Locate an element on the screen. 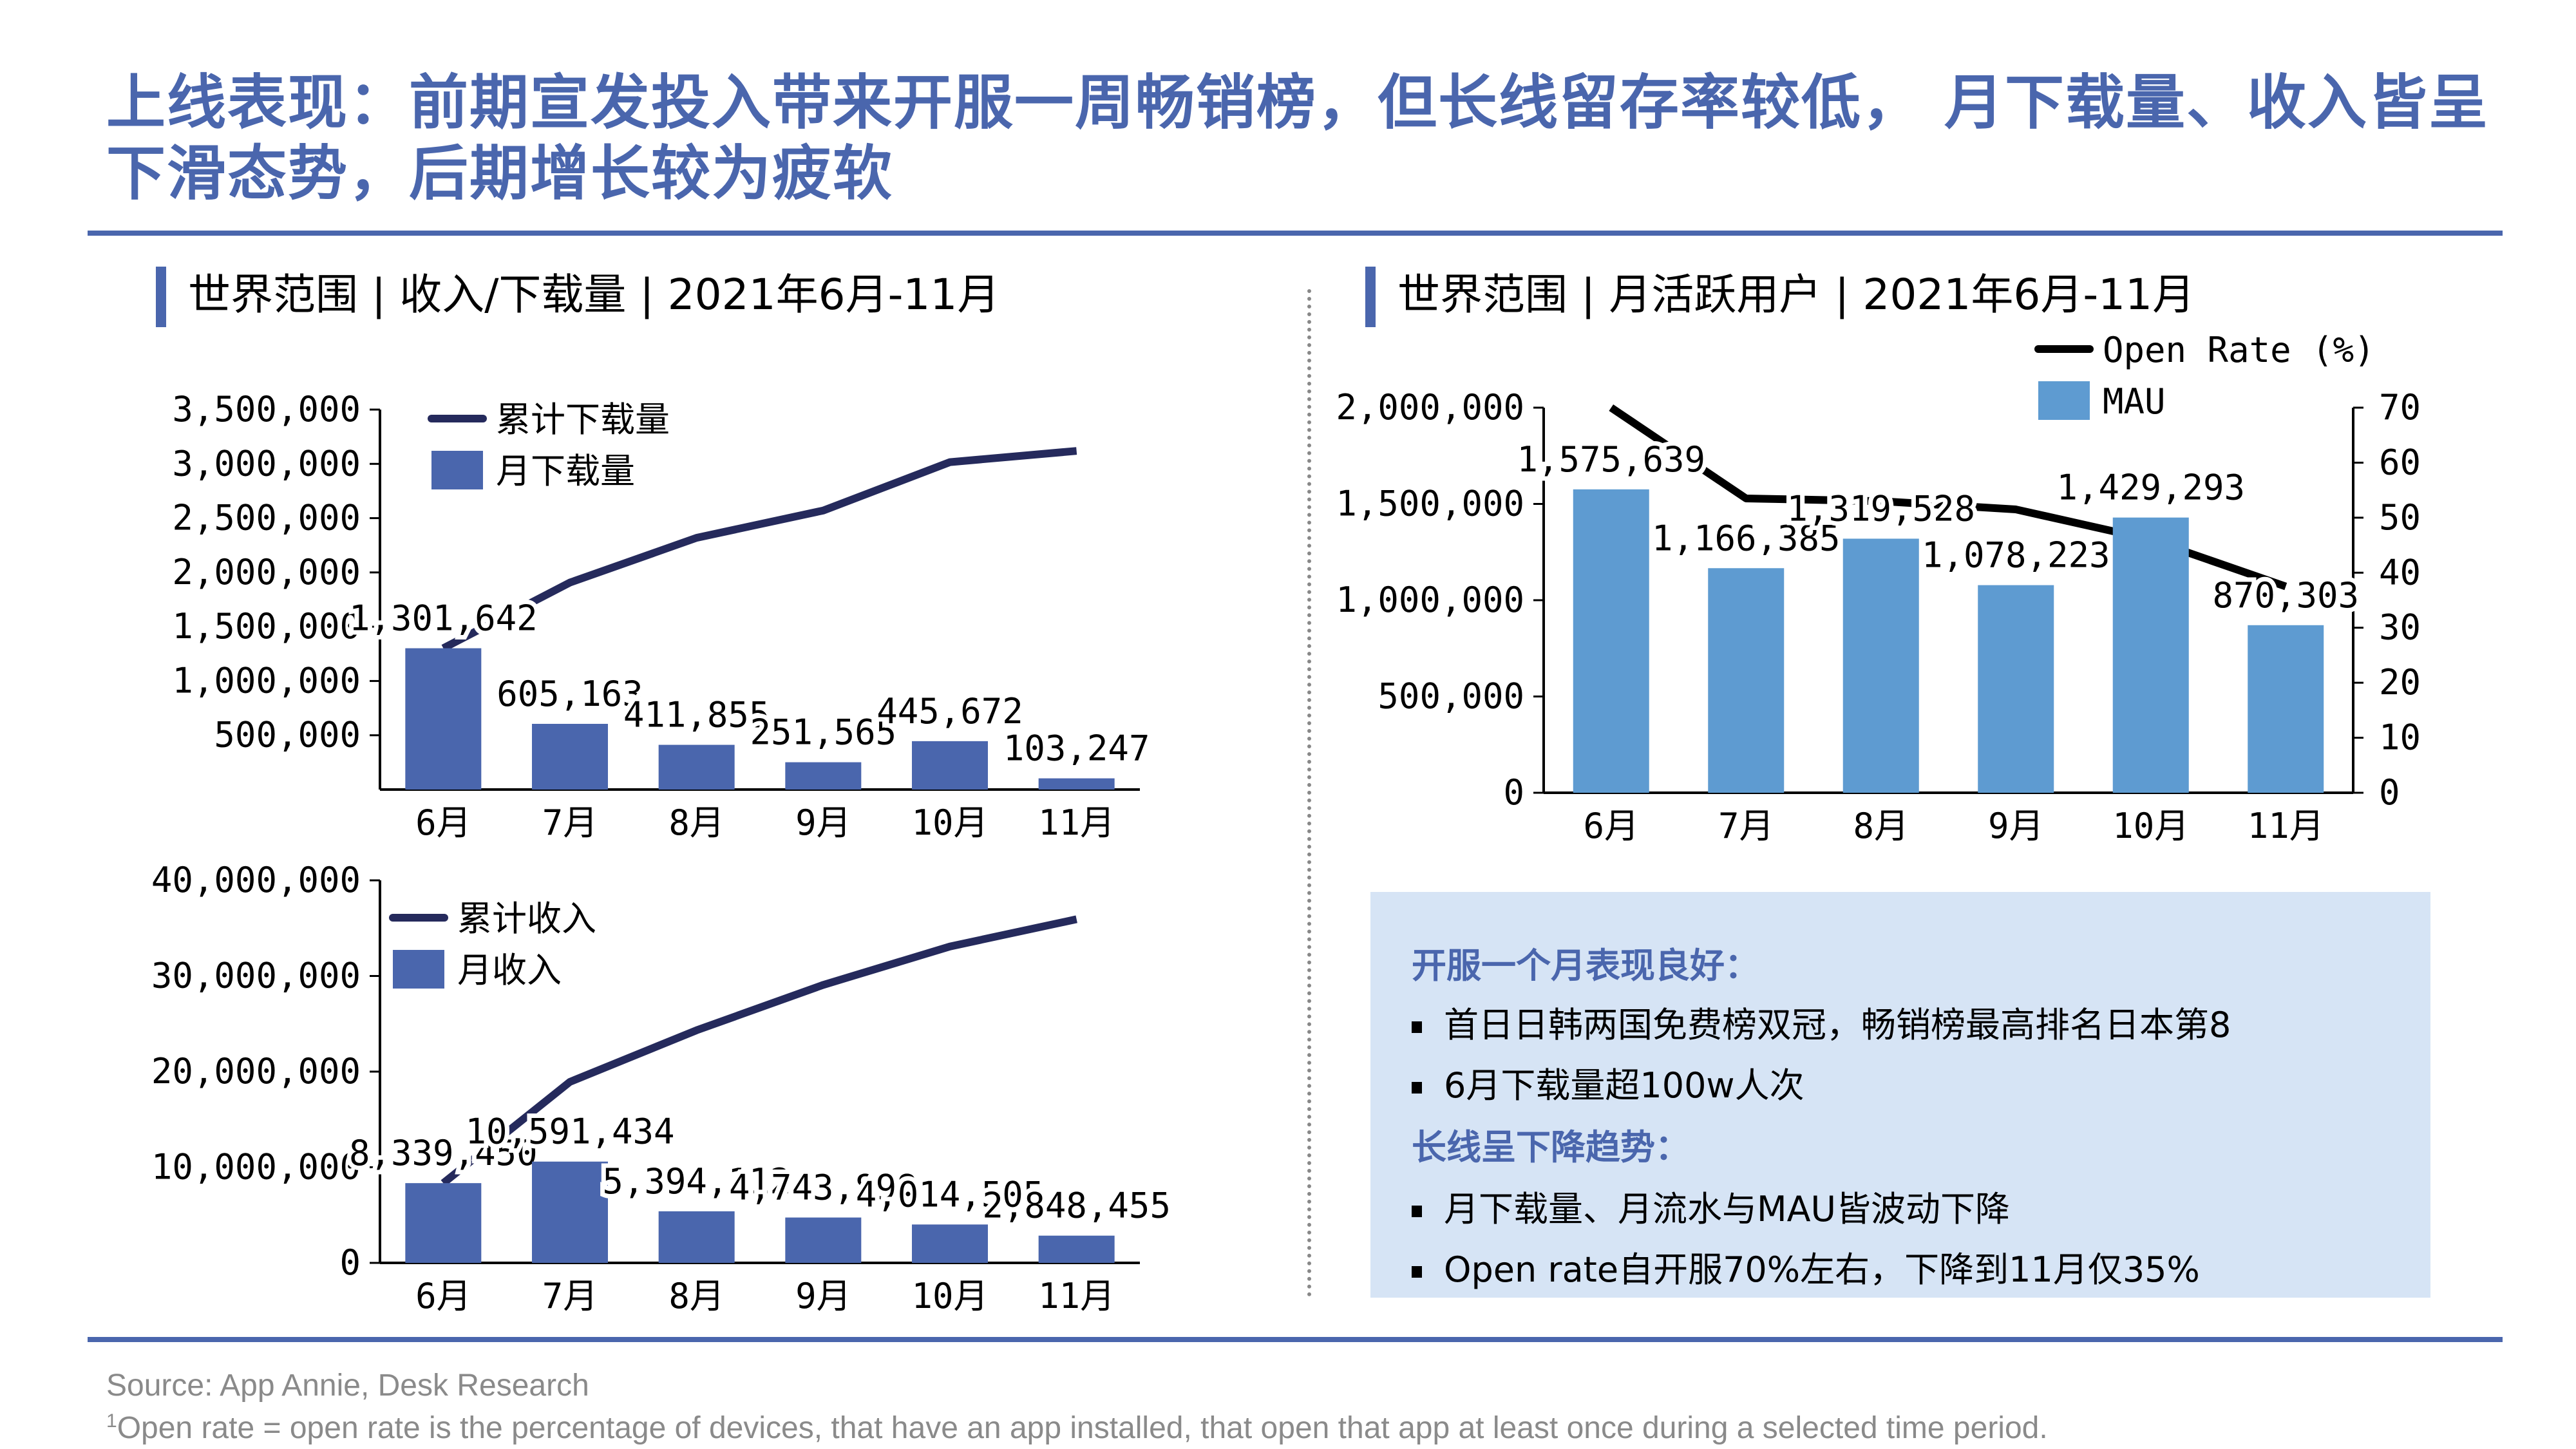 This screenshot has height=1449, width=2576. downloads-line-series is located at coordinates (759, 549).